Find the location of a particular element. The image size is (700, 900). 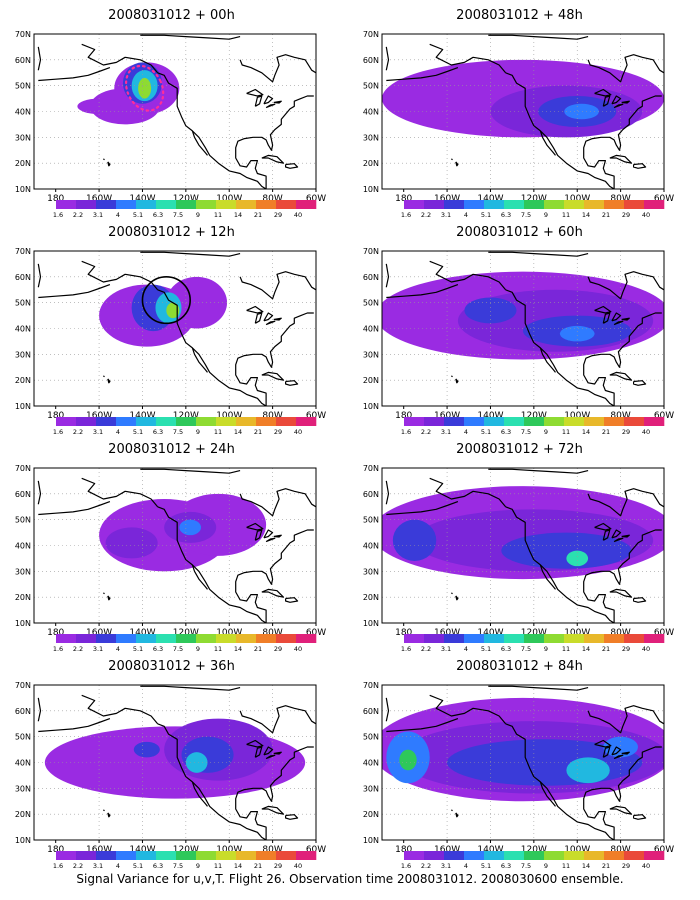

x-tick-label: 160W is located at coordinates (447, 850).